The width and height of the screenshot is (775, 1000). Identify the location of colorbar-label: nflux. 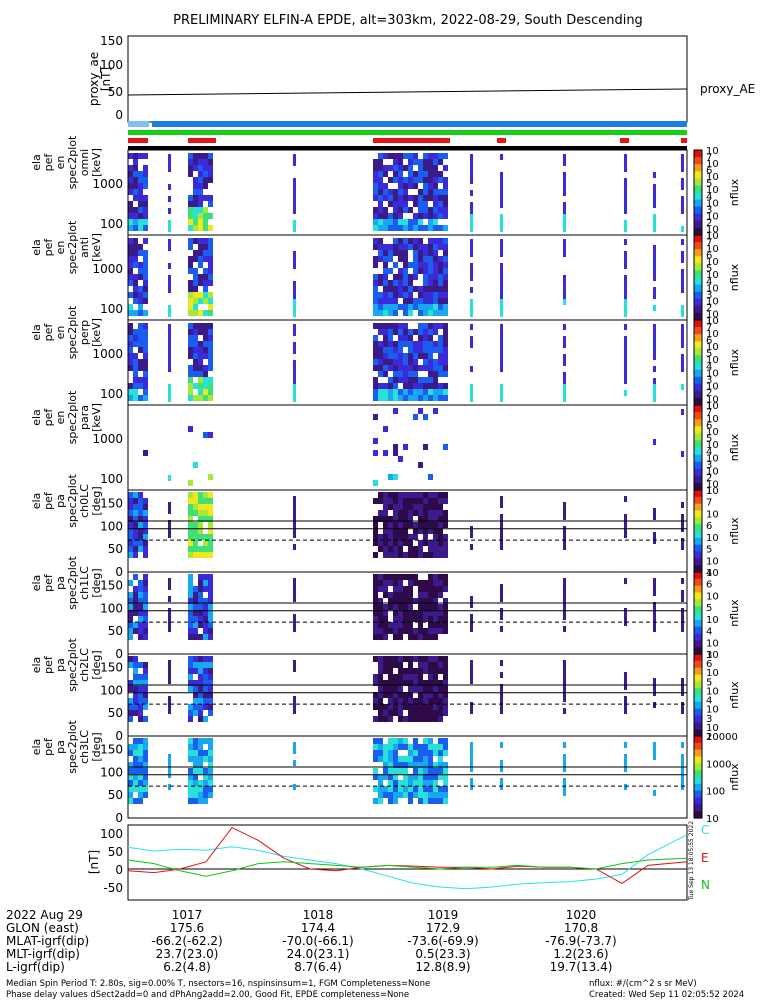
(734, 362).